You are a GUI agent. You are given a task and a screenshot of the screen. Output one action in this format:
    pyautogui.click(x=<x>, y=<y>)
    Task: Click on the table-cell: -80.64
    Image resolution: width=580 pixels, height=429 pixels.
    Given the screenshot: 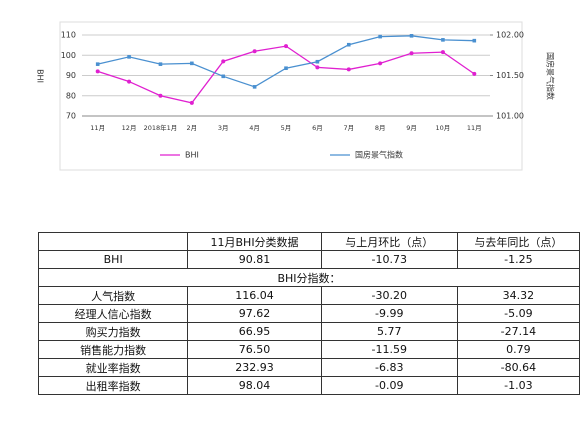 What is the action you would take?
    pyautogui.click(x=518, y=367)
    